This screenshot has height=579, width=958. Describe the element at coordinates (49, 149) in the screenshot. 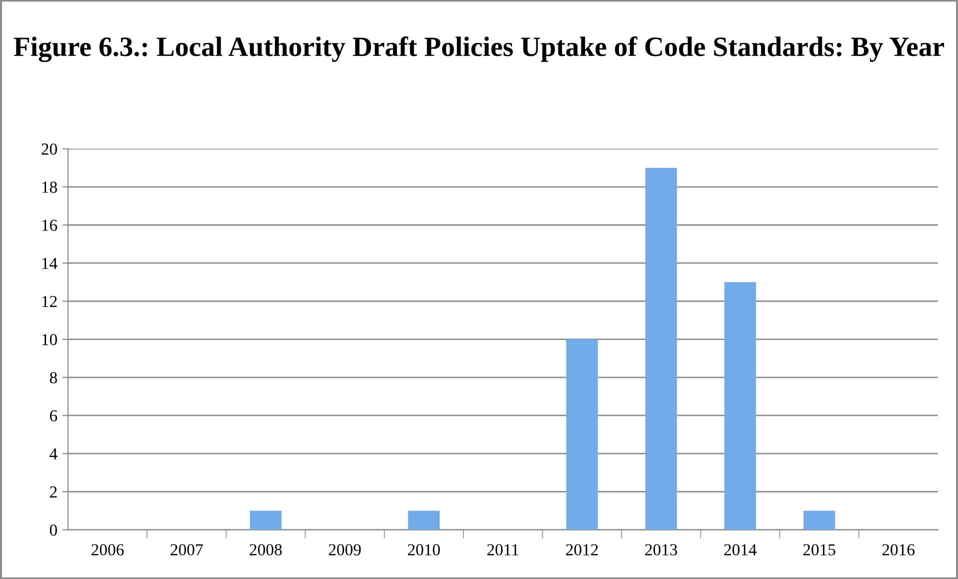

I see `y-tick-label: 20` at that location.